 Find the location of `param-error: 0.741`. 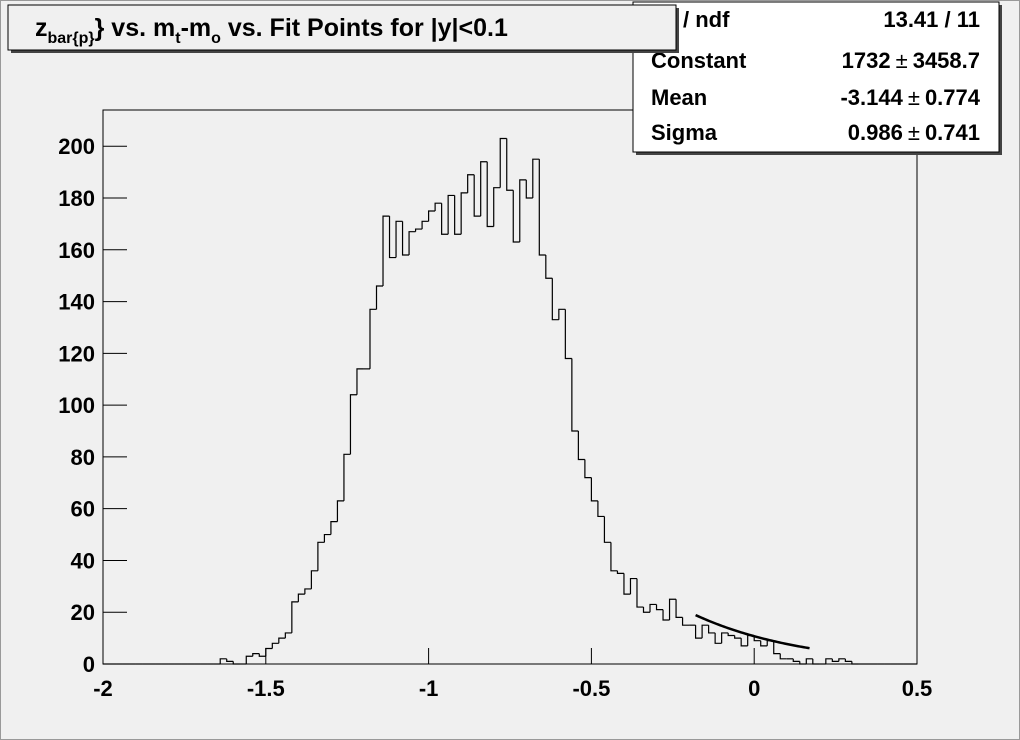

param-error: 0.741 is located at coordinates (952, 132).